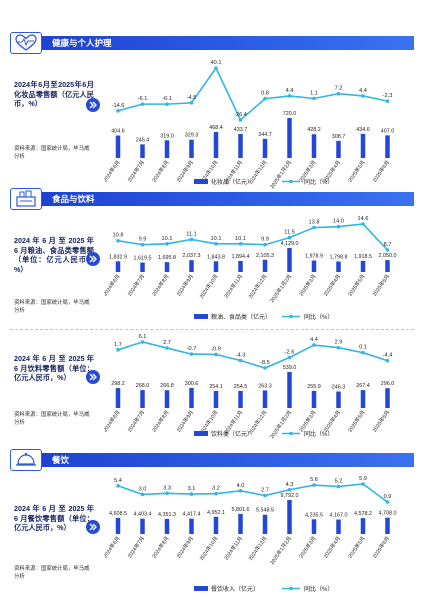 This screenshot has width=424, height=607. What do you see at coordinates (192, 489) in the screenshot?
I see `yoy-value-label: 3.1` at bounding box center [192, 489].